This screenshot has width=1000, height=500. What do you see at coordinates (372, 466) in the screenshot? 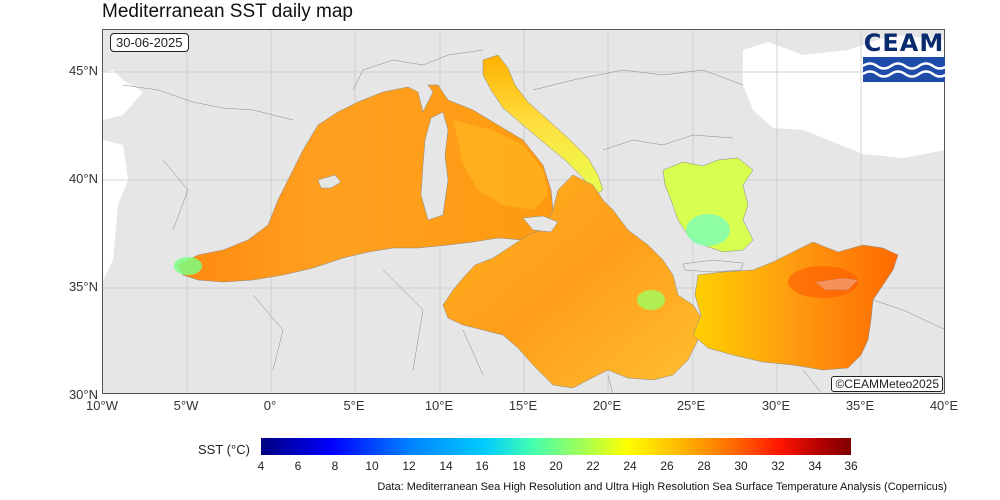
I see `colorbar-tick: 10` at bounding box center [372, 466].